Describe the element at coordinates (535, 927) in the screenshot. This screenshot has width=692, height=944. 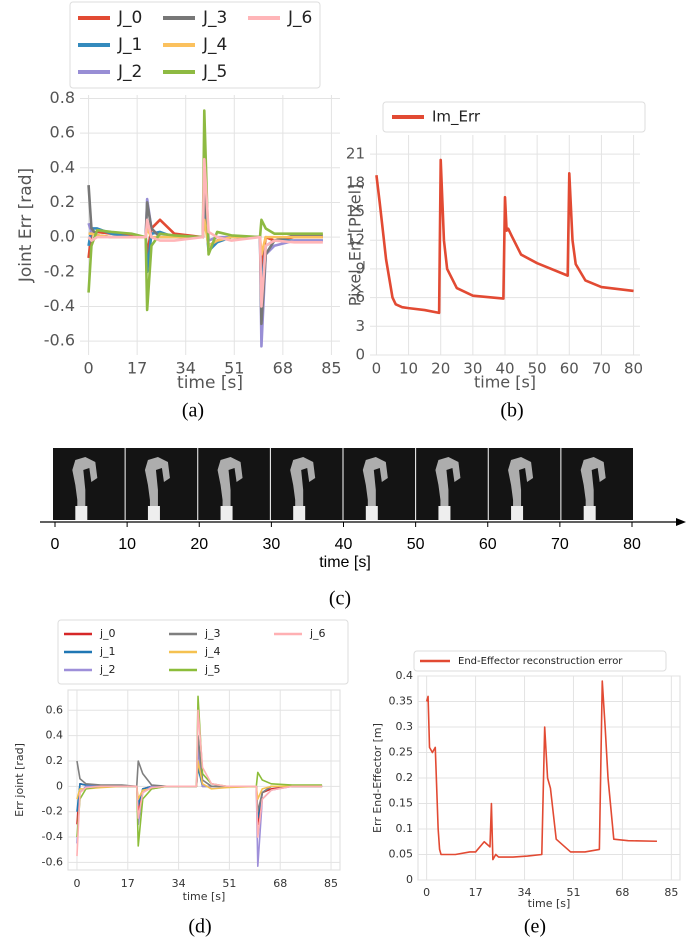
I see `caption: (e)` at that location.